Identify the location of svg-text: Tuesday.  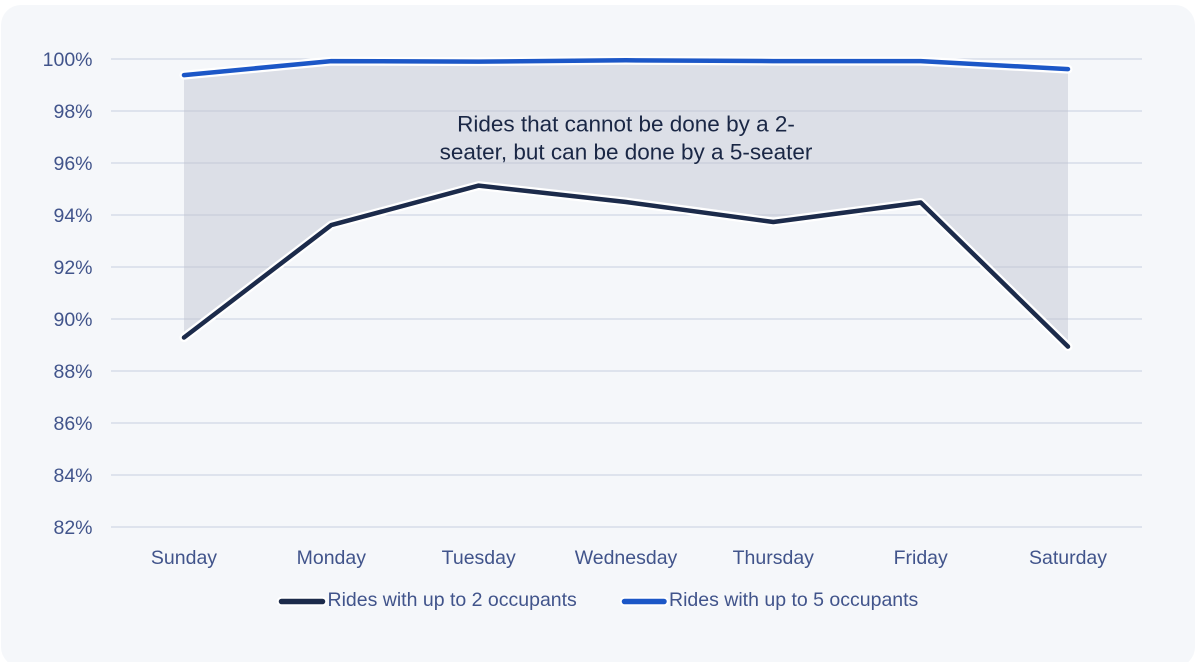
(479, 558).